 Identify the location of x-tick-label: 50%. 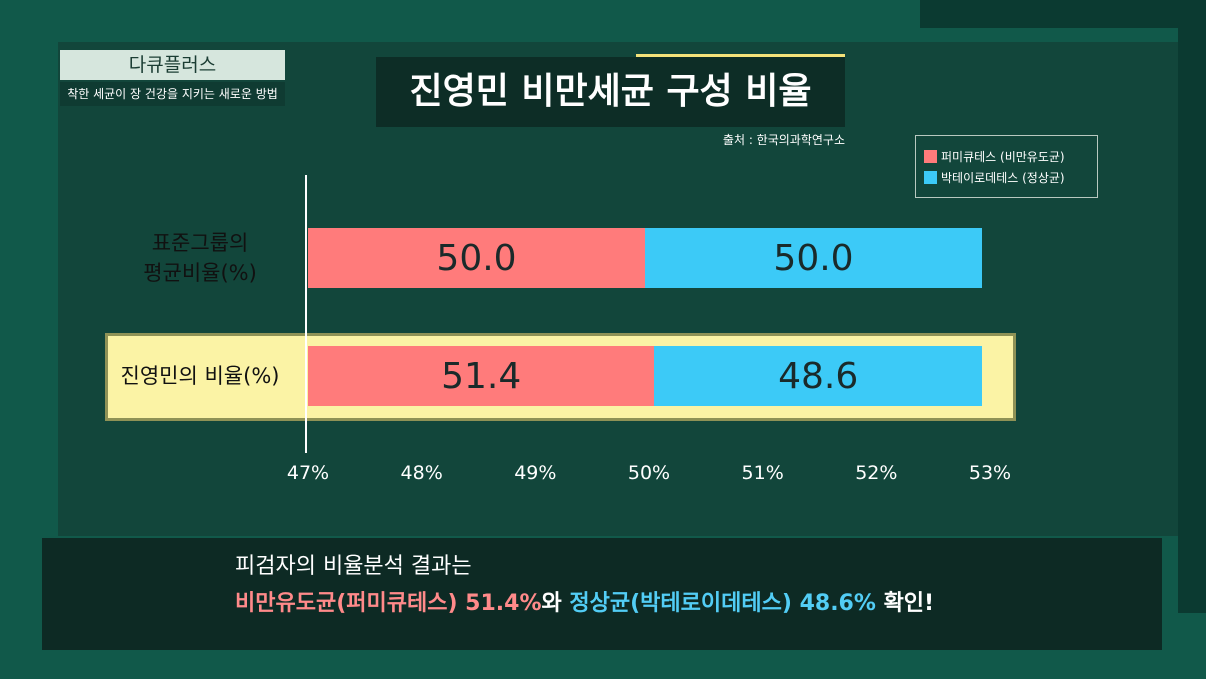
(649, 473).